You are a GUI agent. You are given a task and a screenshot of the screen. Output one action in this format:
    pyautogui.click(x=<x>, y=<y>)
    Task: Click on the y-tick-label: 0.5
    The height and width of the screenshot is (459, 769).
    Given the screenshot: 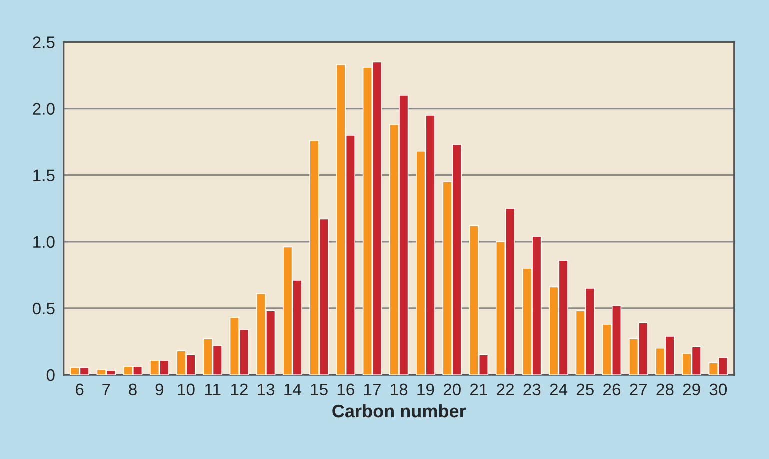 What is the action you would take?
    pyautogui.click(x=43, y=308)
    